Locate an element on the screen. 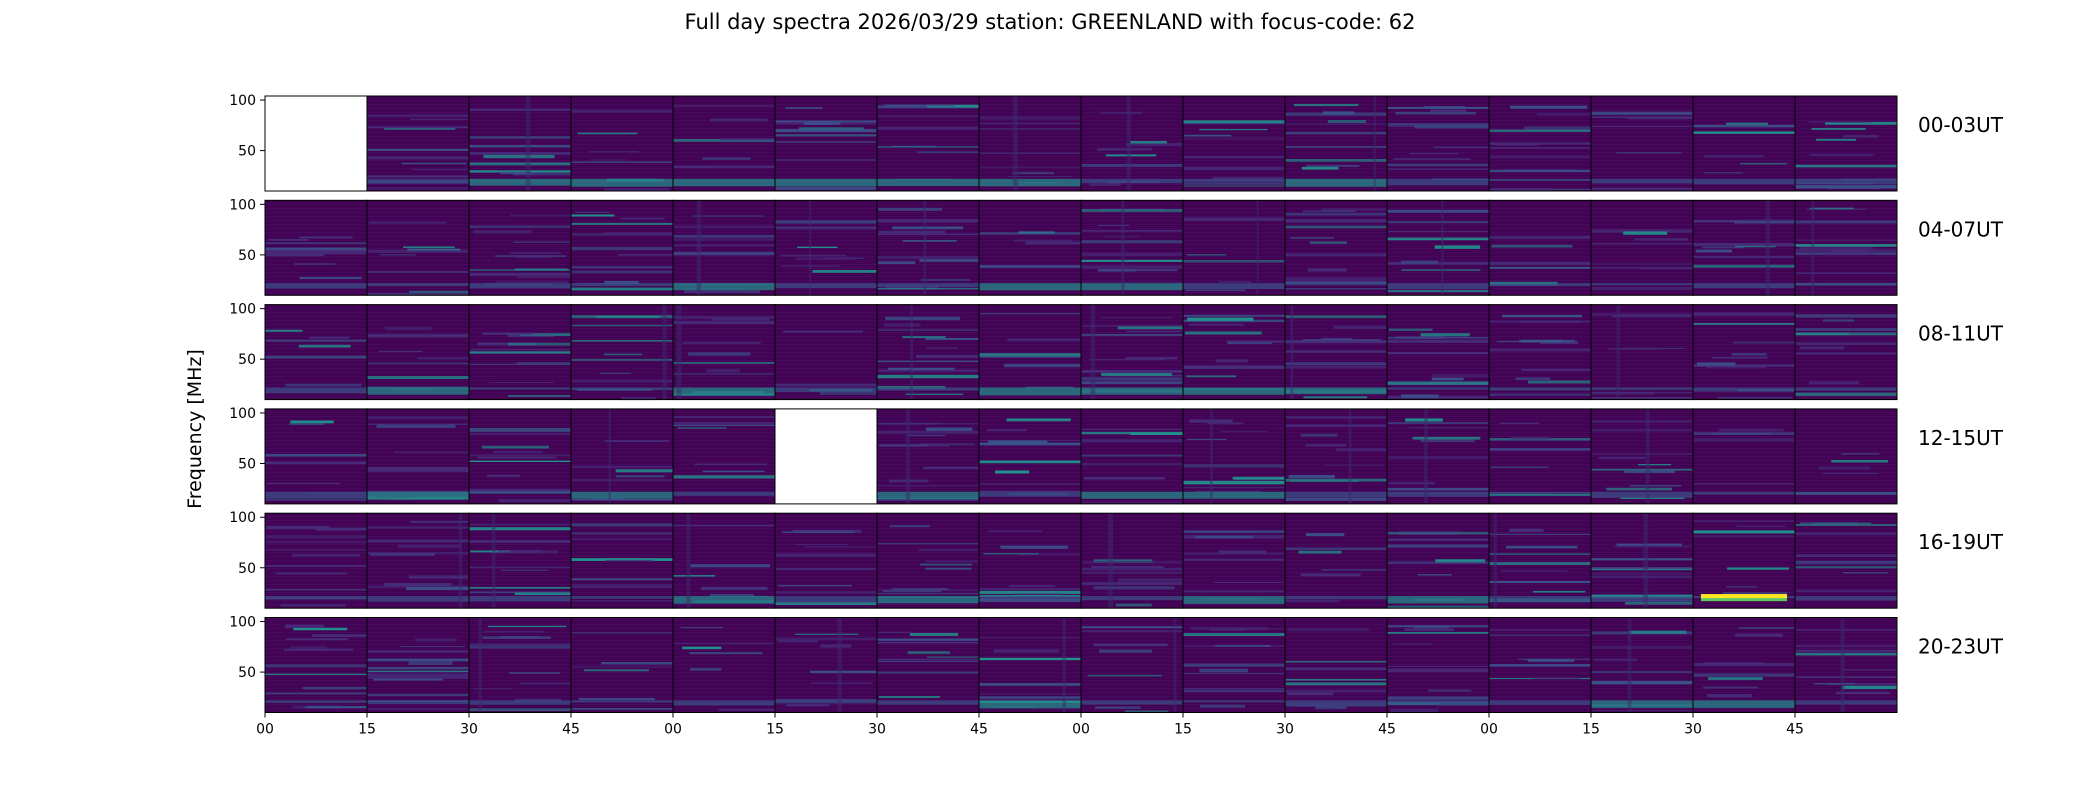 This screenshot has height=800, width=2100. spectrogram-panel-r5-c7 is located at coordinates (1030, 665).